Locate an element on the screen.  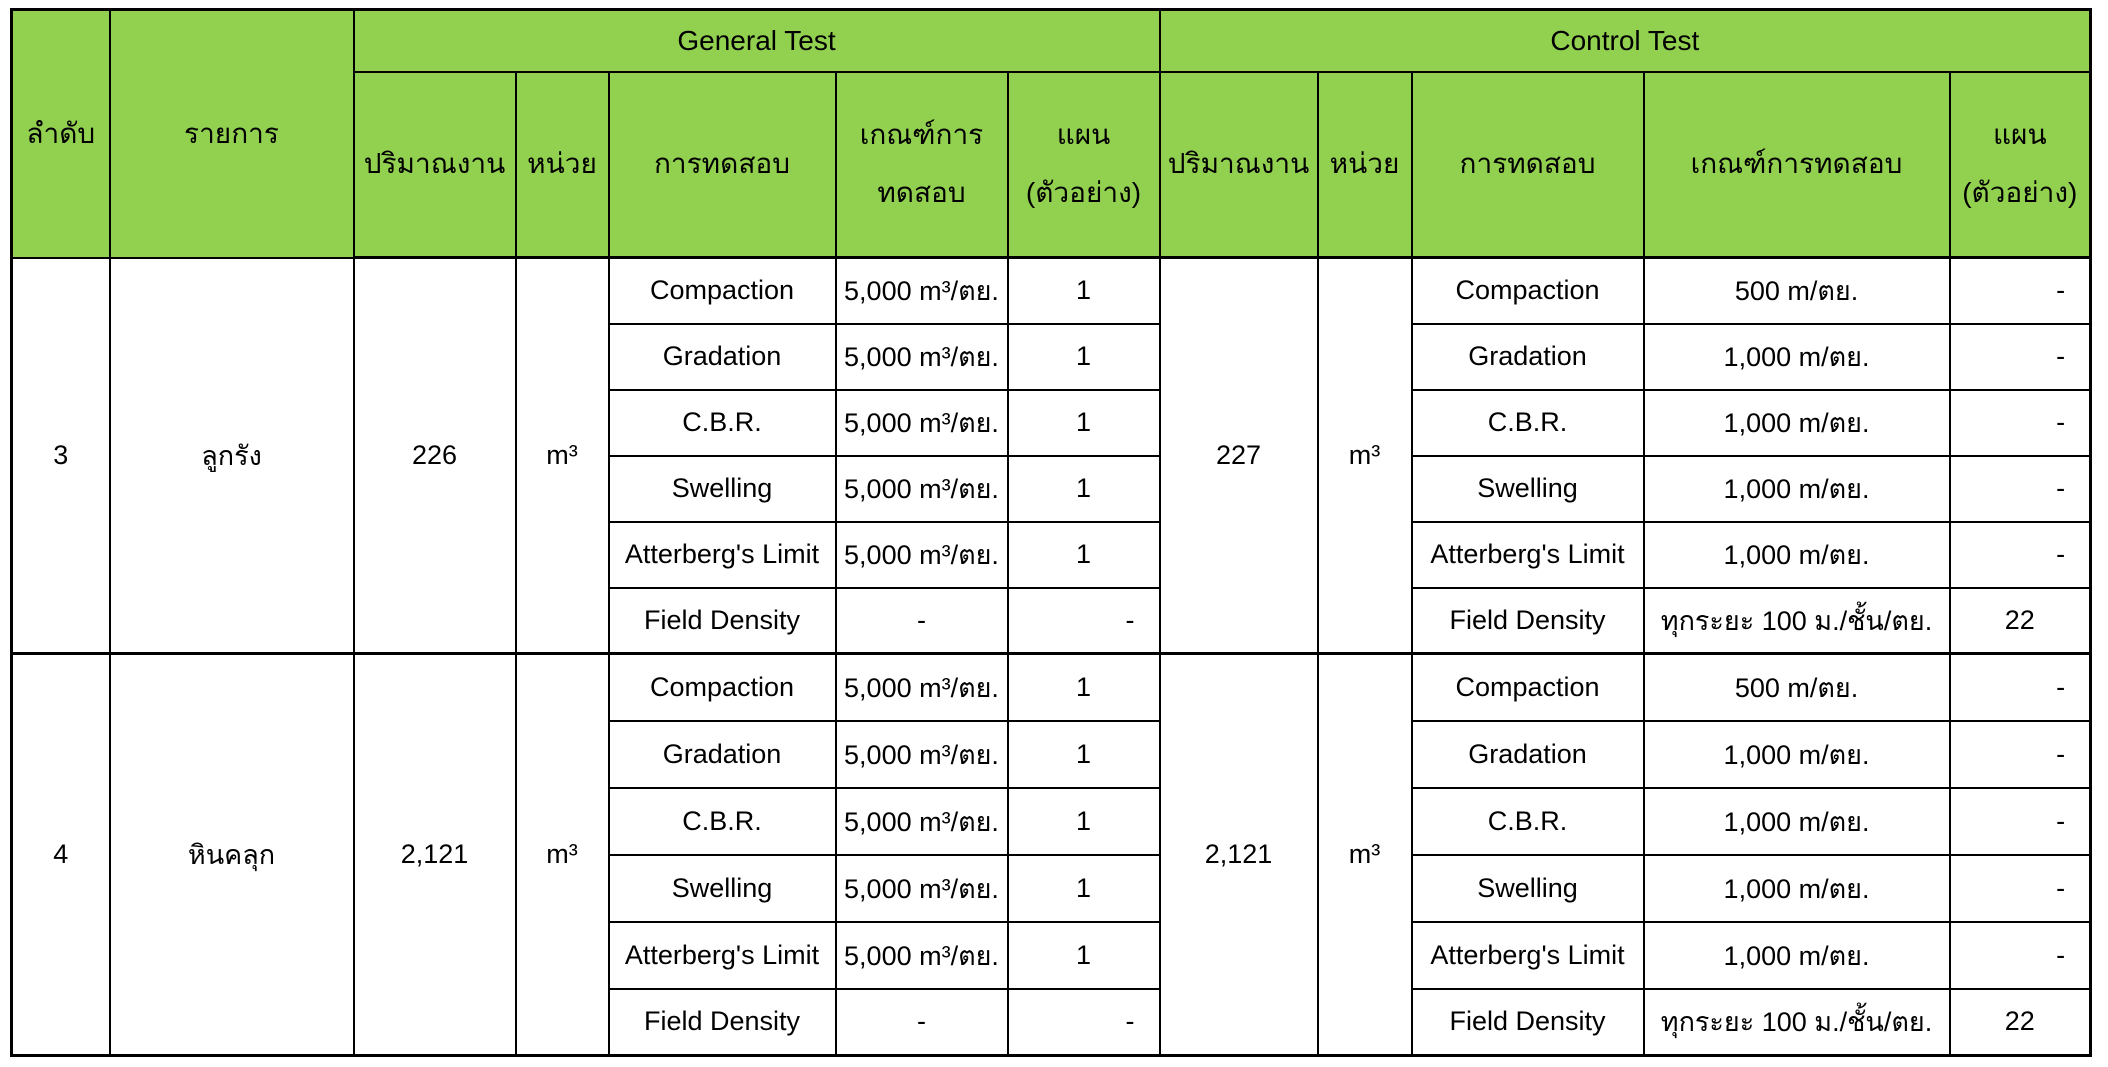
control-test-name-cell: Compaction is located at coordinates (1527, 290).